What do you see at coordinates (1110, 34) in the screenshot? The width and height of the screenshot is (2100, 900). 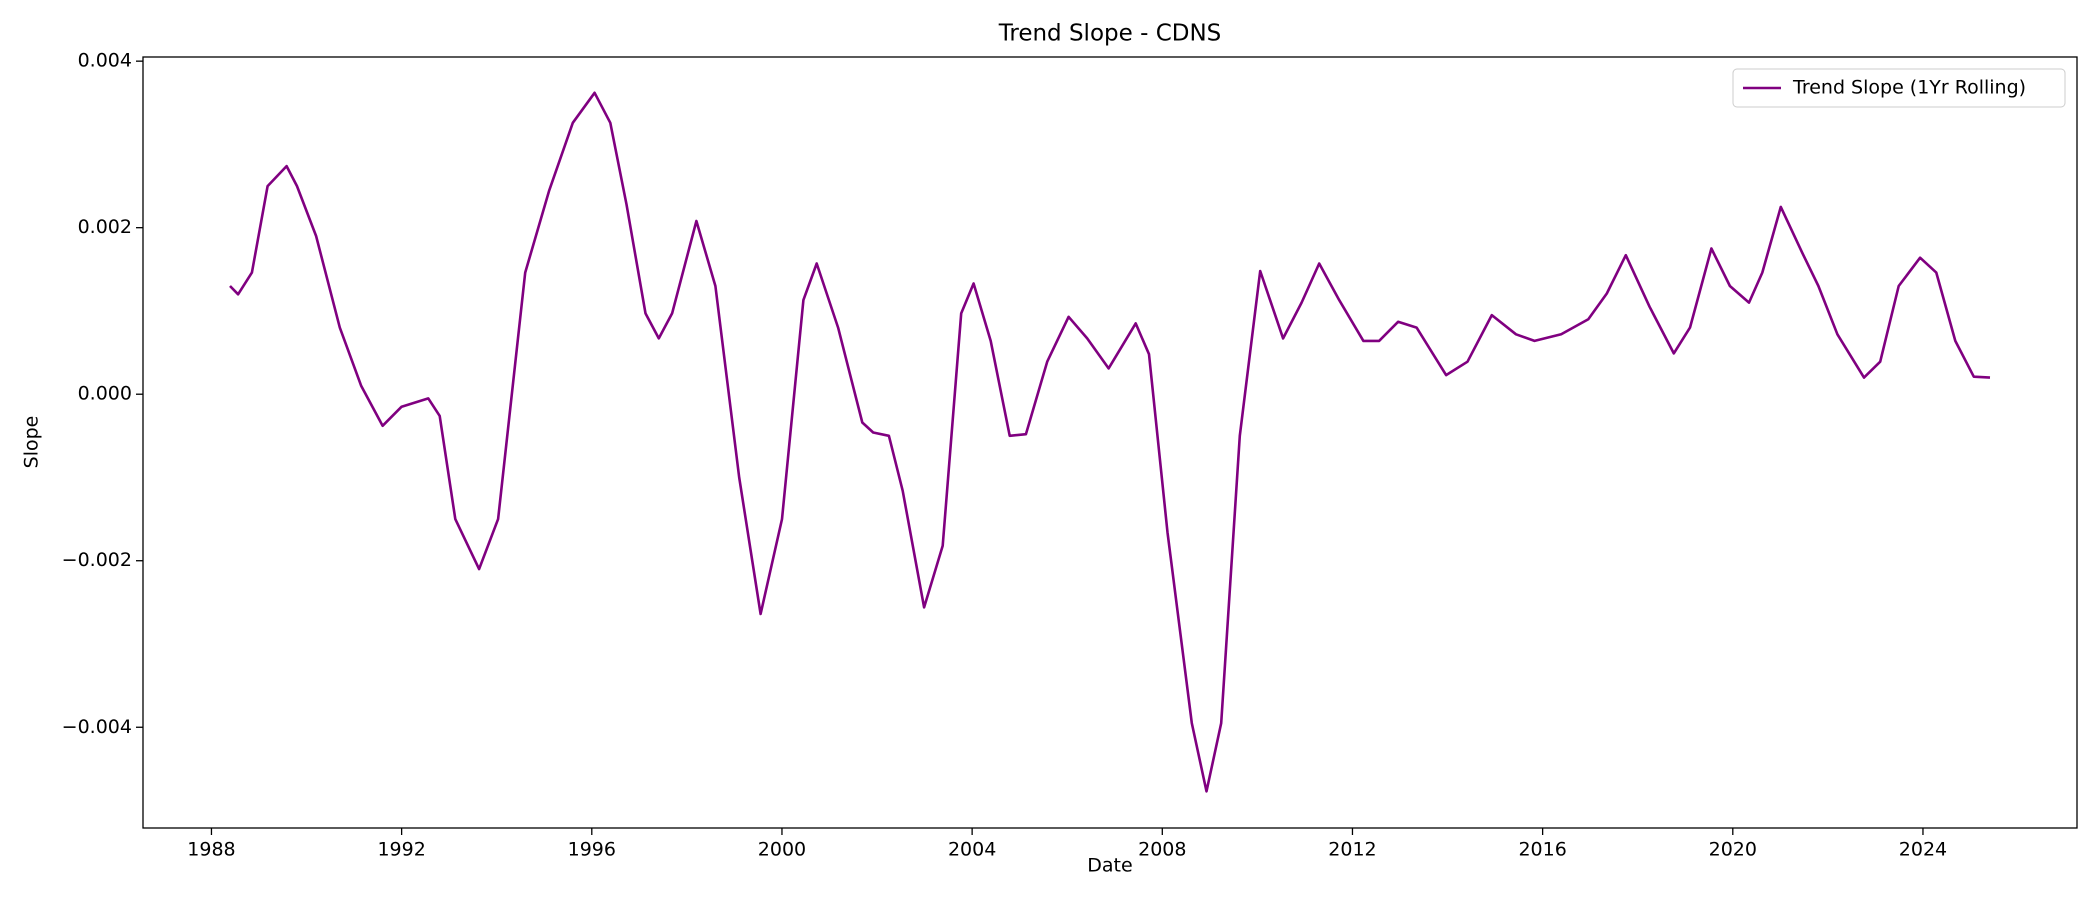 I see `chart-title: Trend Slope - CDNS` at bounding box center [1110, 34].